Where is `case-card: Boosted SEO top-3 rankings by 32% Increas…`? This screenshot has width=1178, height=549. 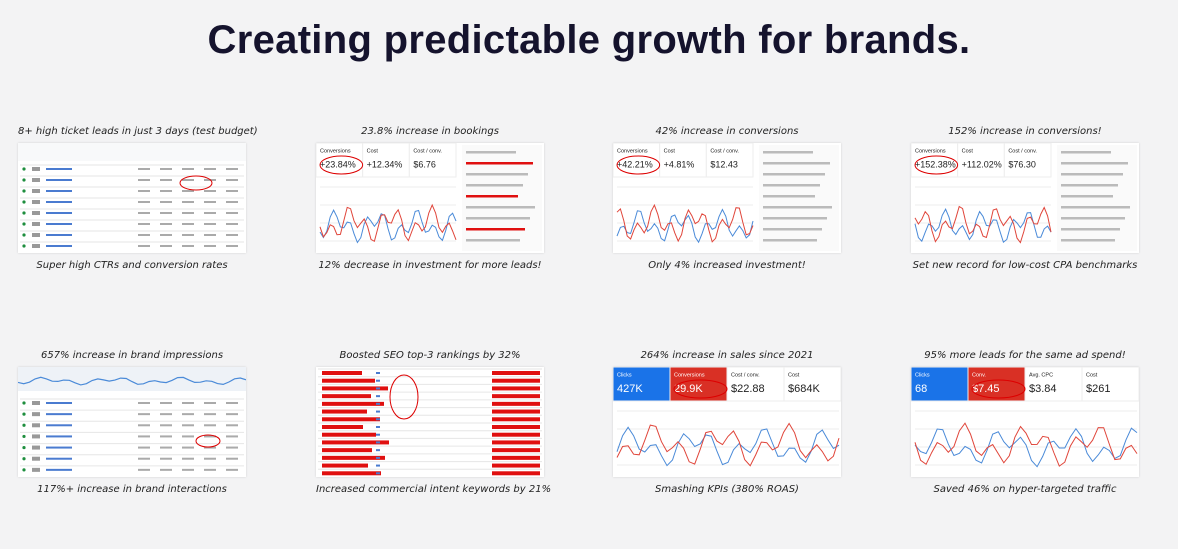 case-card: Boosted SEO top-3 rankings by 32% Increas… is located at coordinates (433, 422).